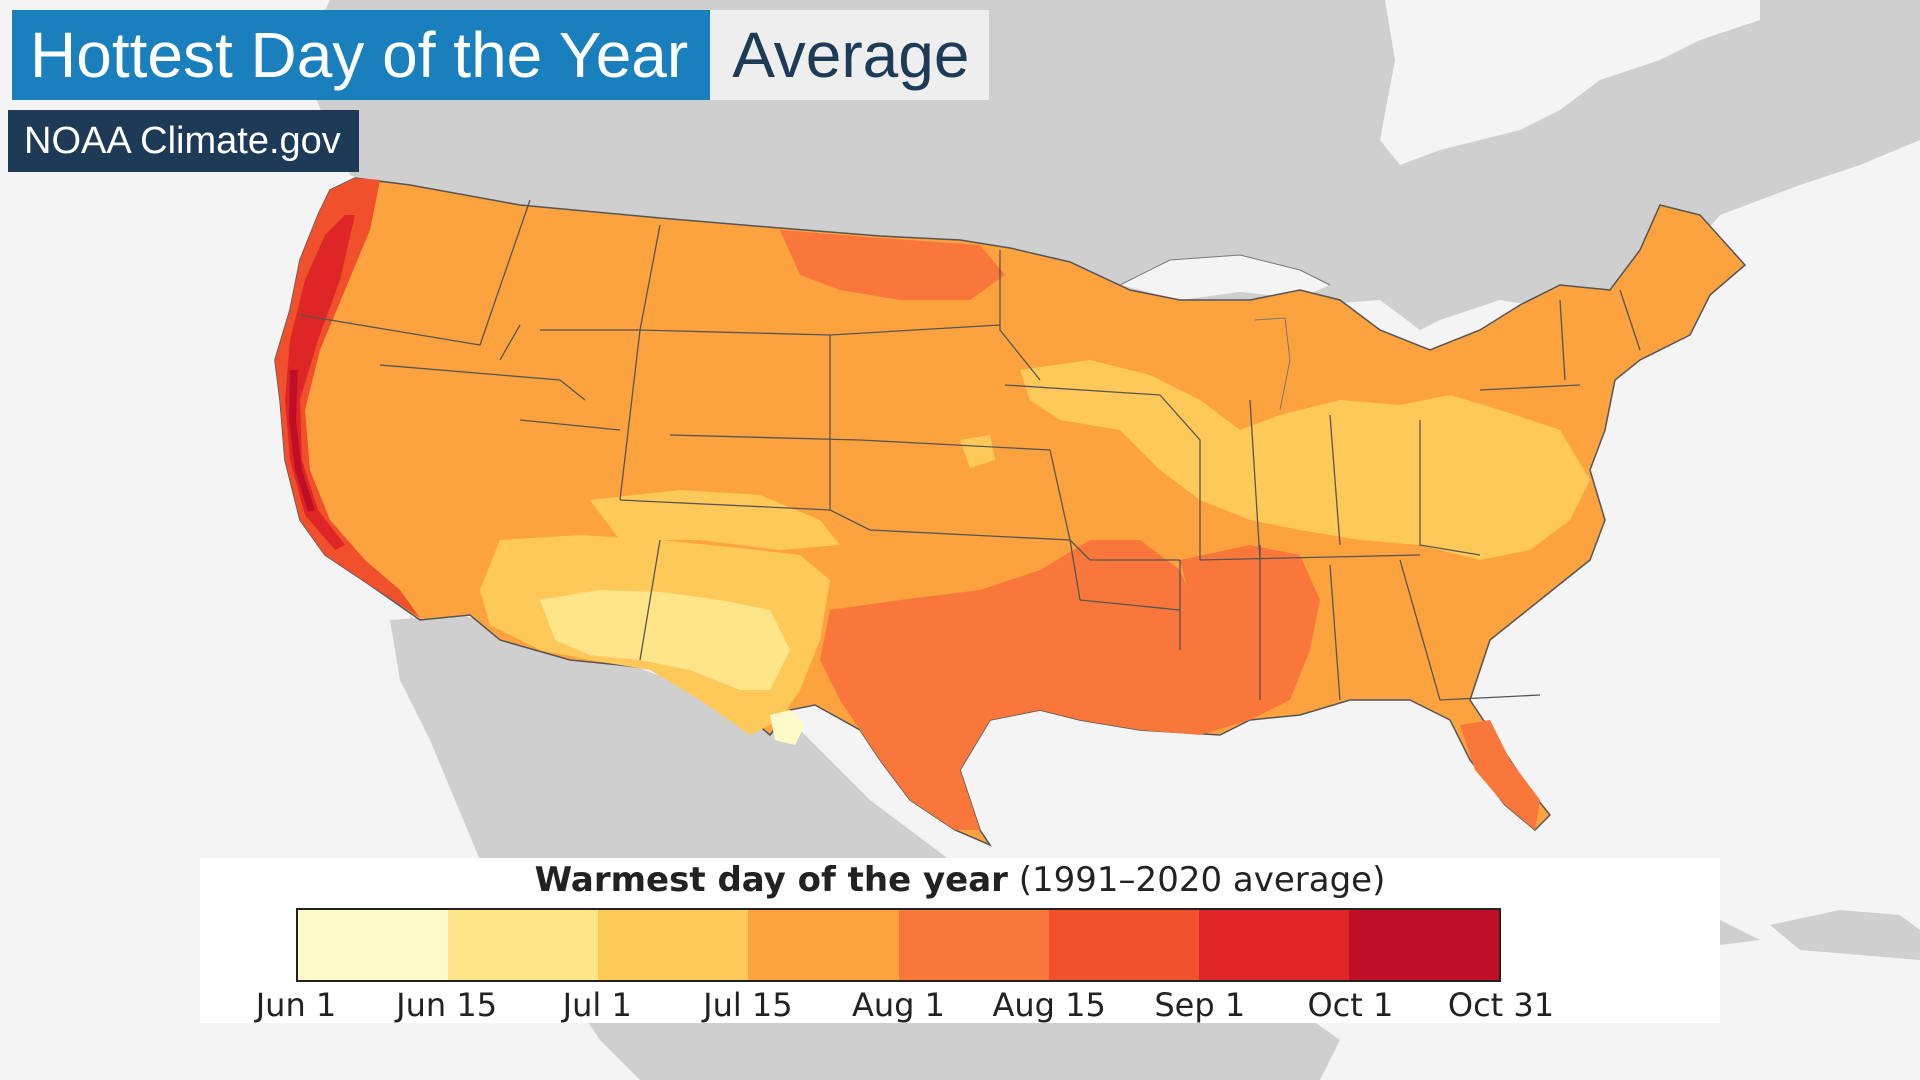  What do you see at coordinates (1250, 632) in the screenshot?
I see `zone-deepsouth-aug1` at bounding box center [1250, 632].